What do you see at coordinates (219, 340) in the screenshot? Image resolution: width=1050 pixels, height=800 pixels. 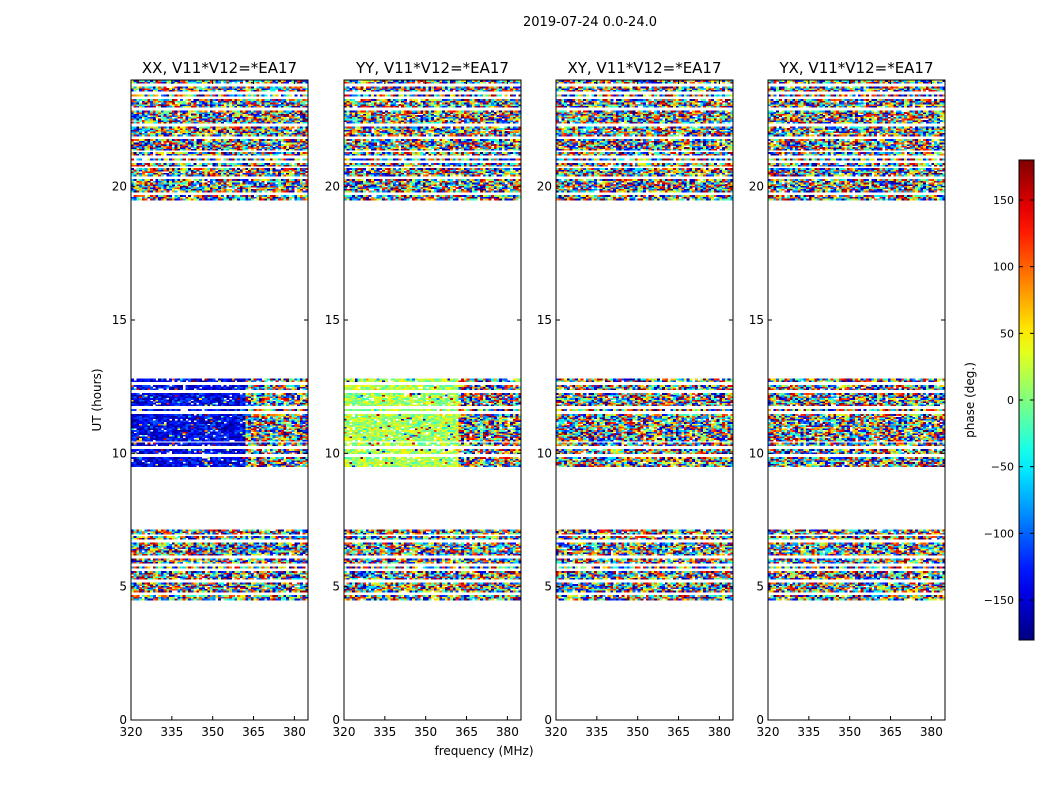 I see `heatmap-cells` at bounding box center [219, 340].